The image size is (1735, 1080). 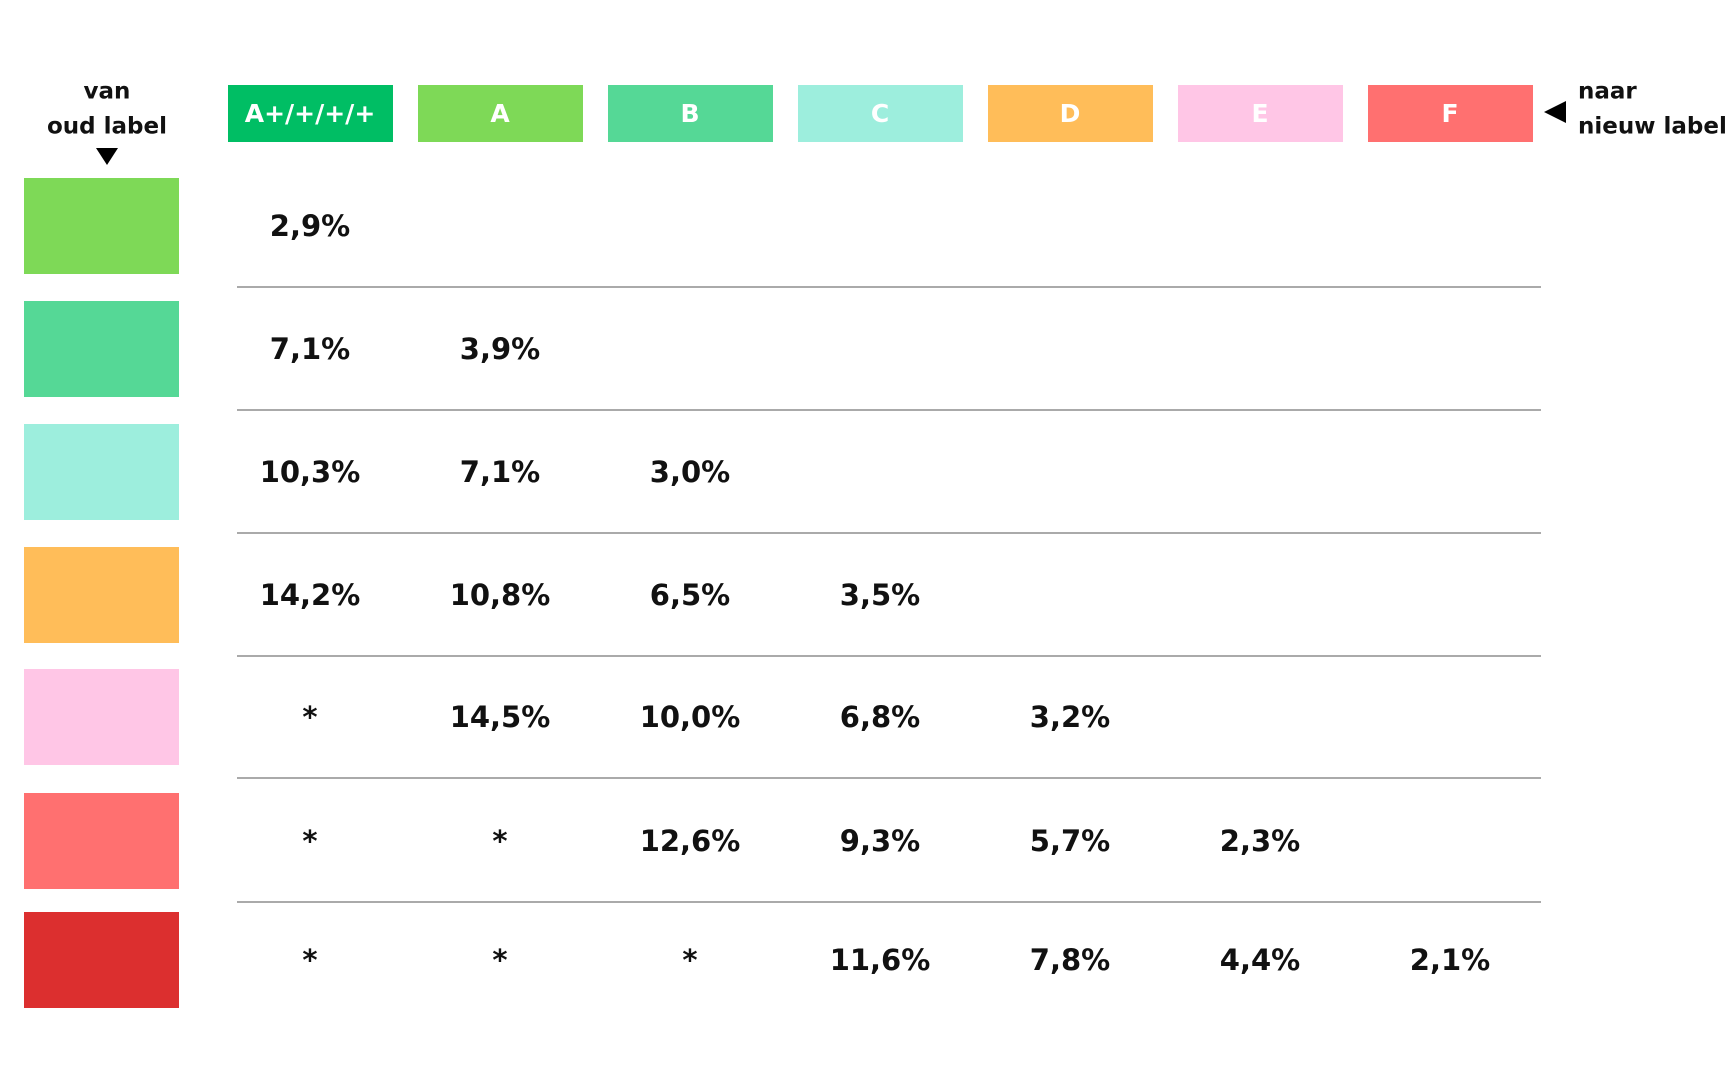 I want to click on cell-value: 2,1%, so click(x=1450, y=960).